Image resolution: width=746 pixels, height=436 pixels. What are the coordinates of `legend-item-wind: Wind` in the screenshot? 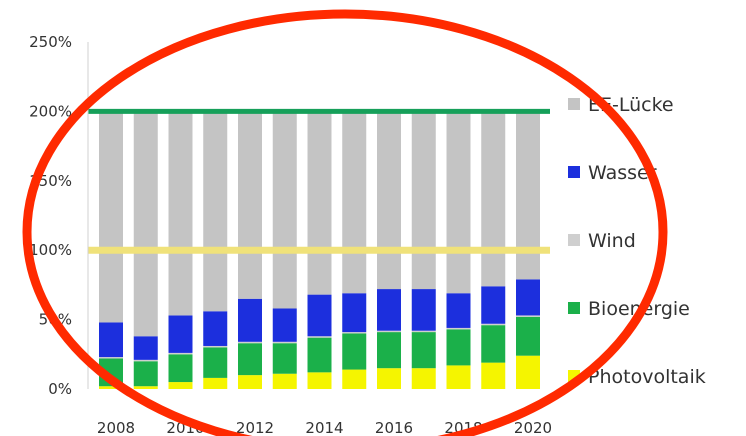 It's located at (602, 241).